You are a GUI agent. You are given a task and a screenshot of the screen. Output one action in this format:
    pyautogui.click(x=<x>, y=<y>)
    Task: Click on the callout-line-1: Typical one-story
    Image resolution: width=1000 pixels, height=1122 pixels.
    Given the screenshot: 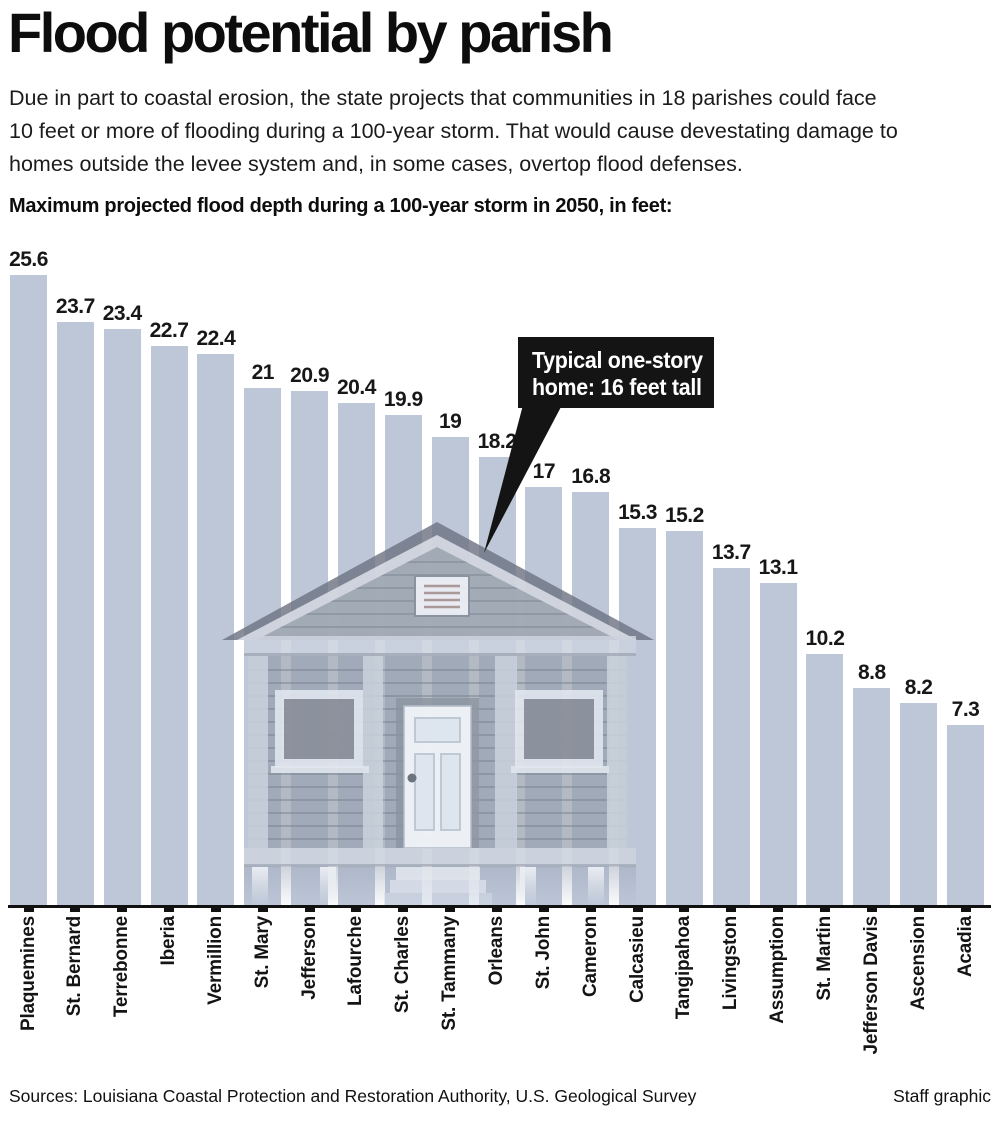 What is the action you would take?
    pyautogui.click(x=617, y=360)
    